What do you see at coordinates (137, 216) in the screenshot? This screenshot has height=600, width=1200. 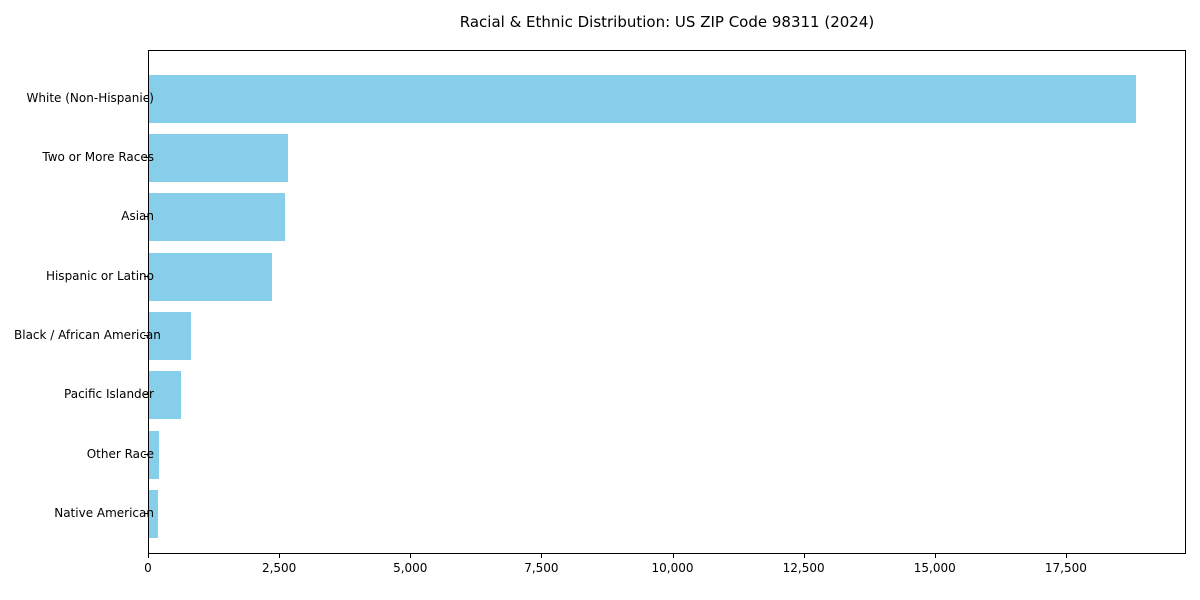 I see `y-tick-label: Asian` at bounding box center [137, 216].